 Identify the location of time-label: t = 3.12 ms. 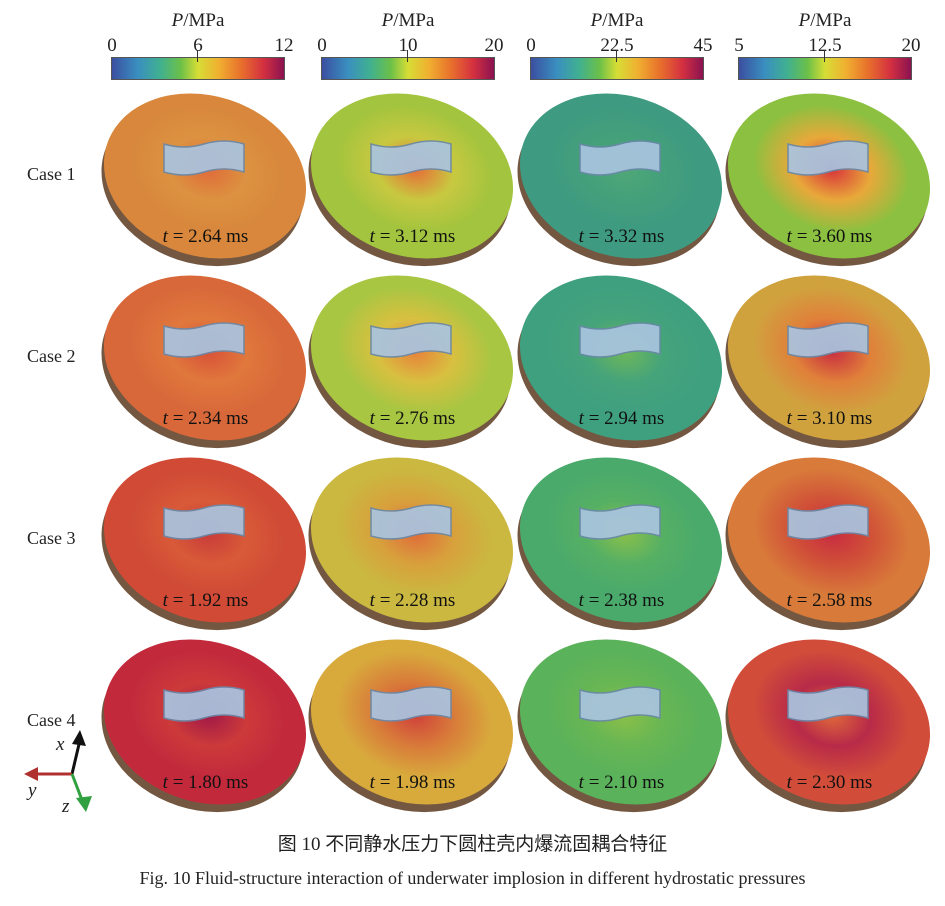
(412, 237).